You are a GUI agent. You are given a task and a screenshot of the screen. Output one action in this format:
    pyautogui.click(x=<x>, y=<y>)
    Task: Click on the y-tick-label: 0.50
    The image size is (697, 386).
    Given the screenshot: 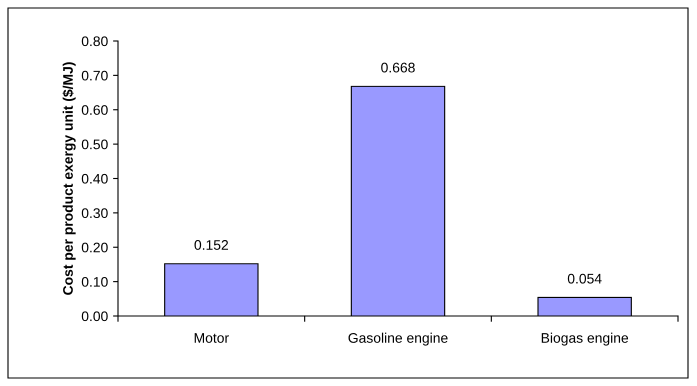 What is the action you would take?
    pyautogui.click(x=95, y=144)
    